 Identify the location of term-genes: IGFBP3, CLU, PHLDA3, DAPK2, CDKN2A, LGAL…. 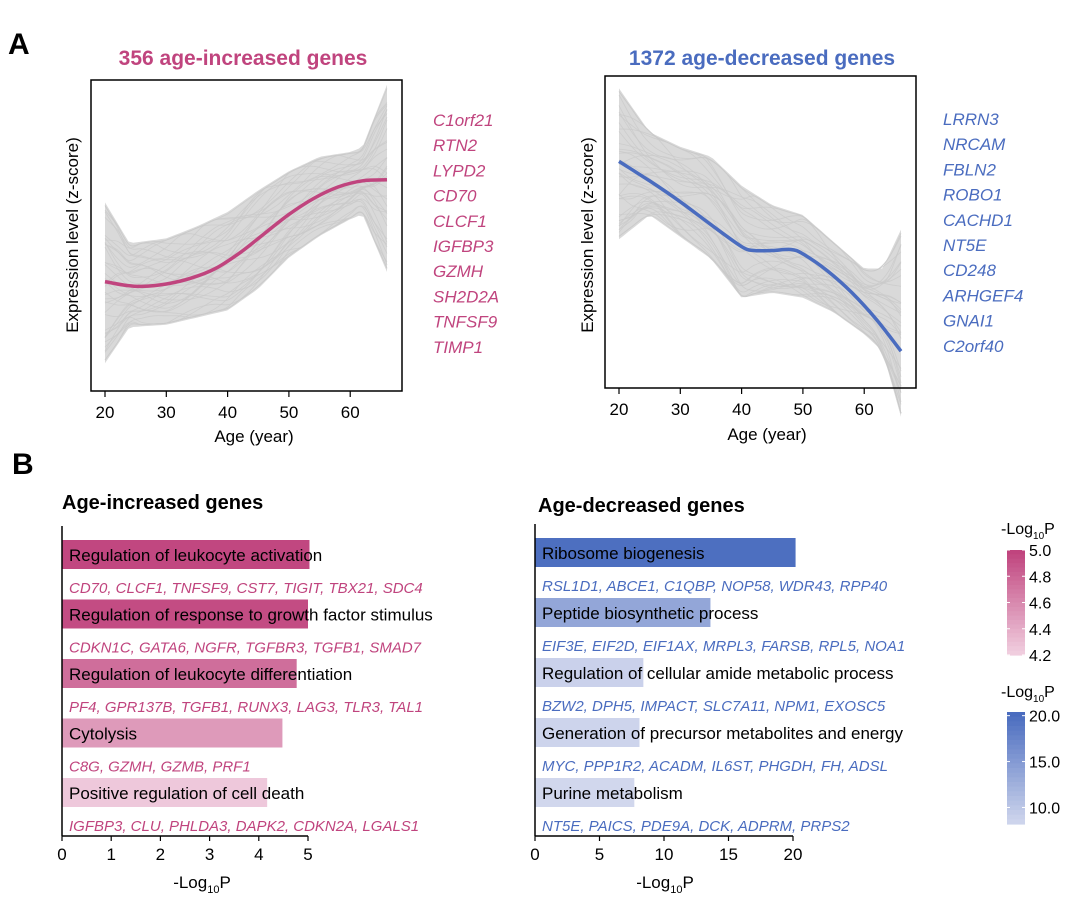
(244, 826).